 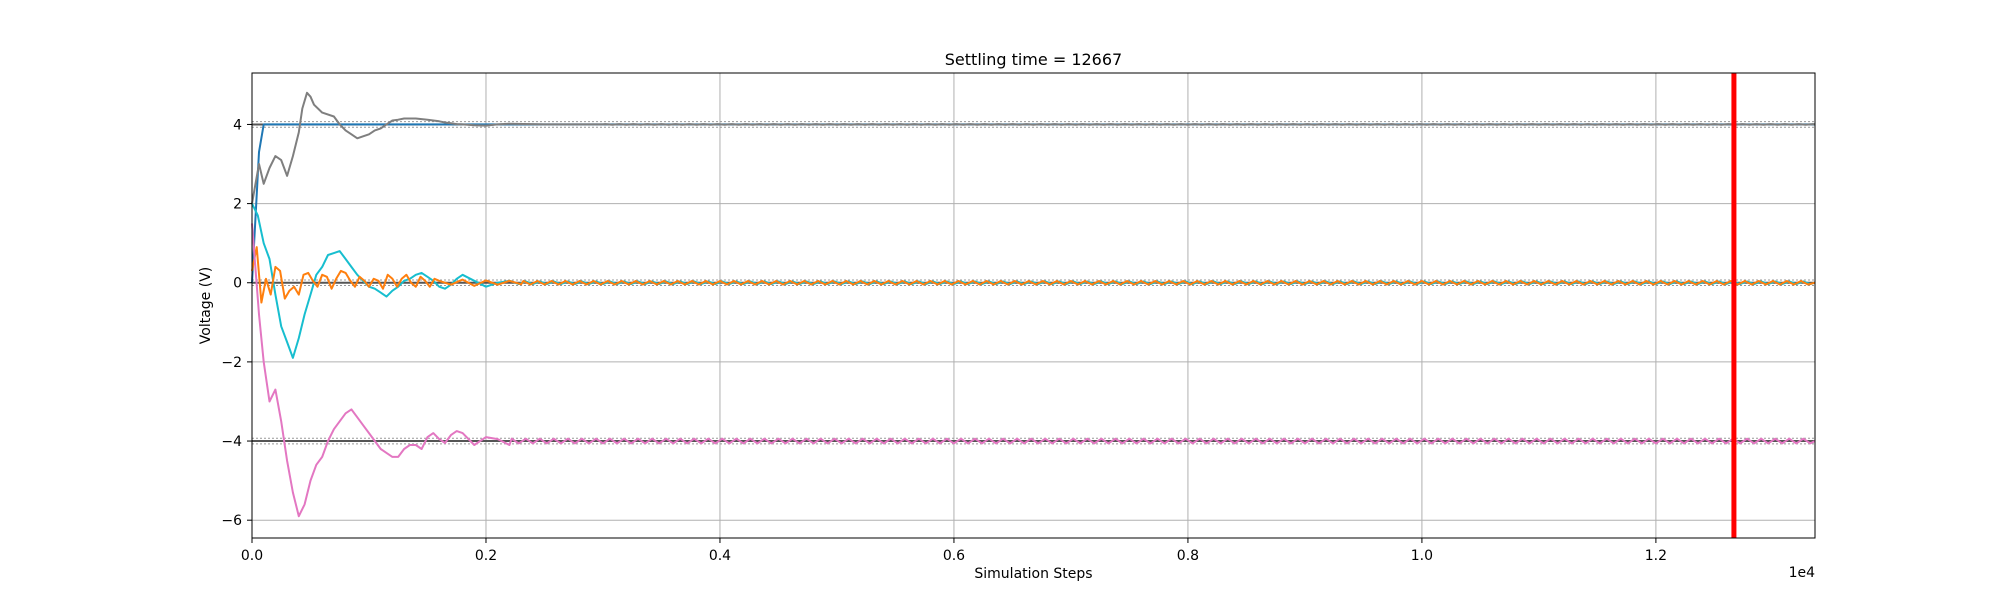 What do you see at coordinates (1656, 556) in the screenshot?
I see `x-tick-label: 1.2` at bounding box center [1656, 556].